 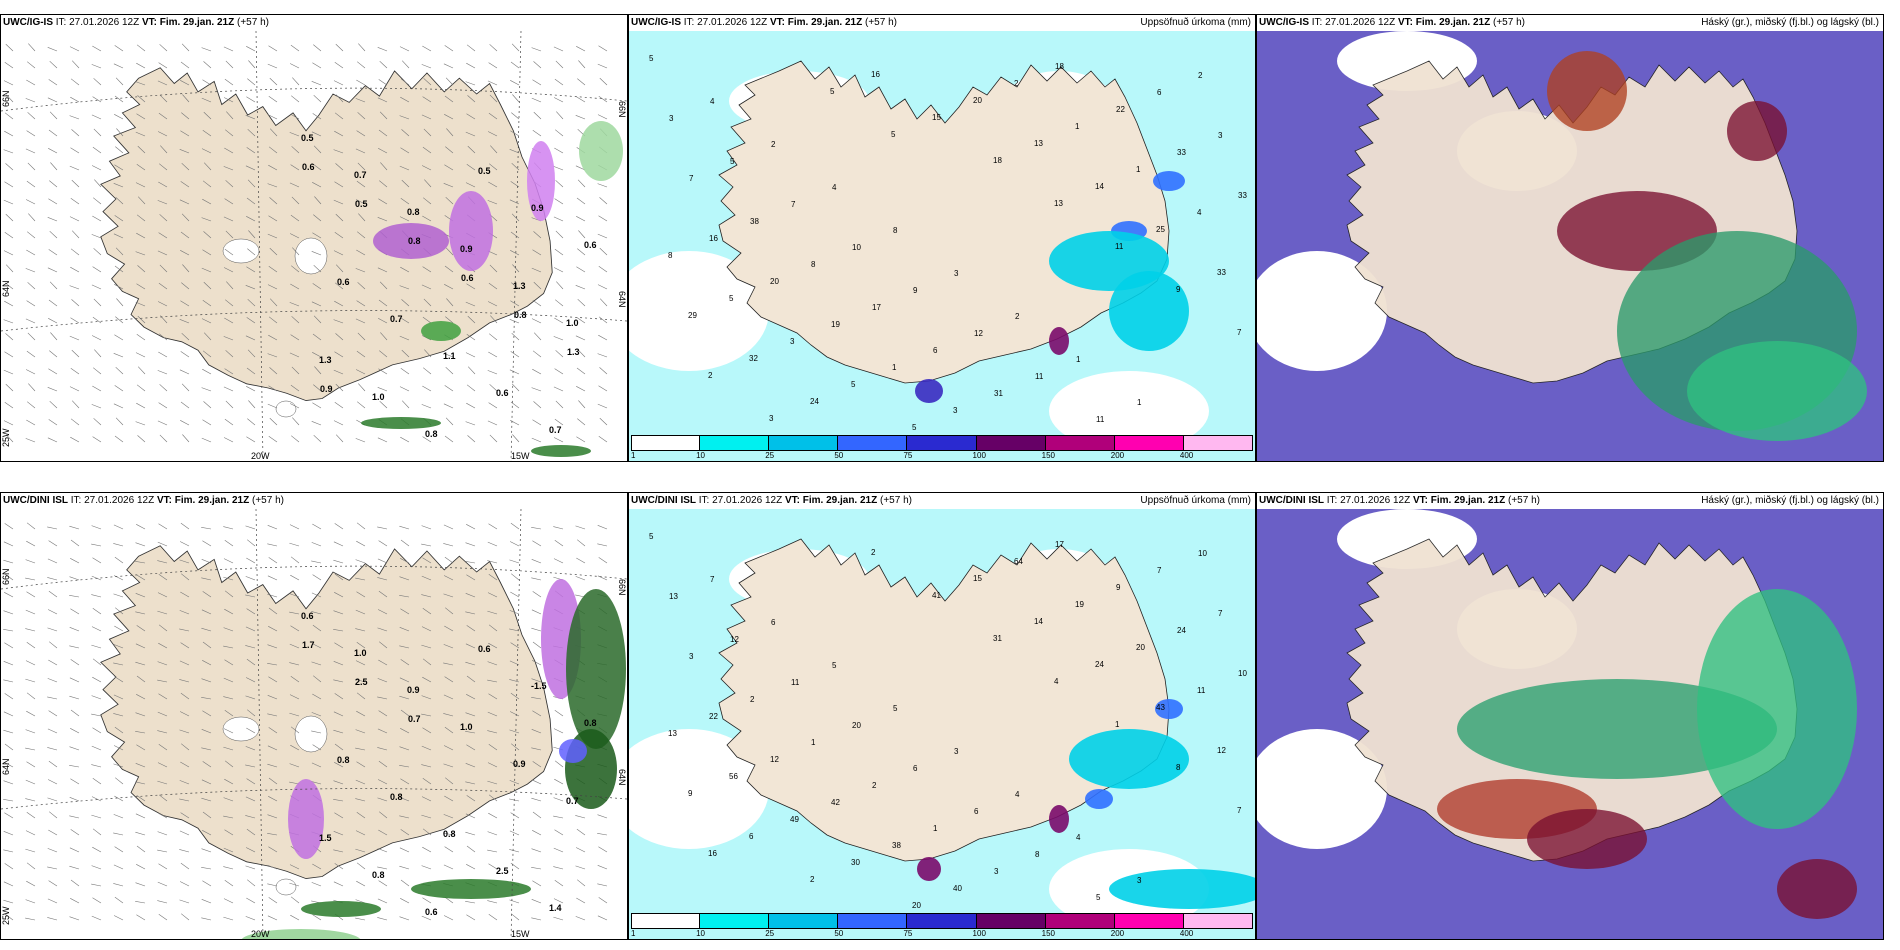 What do you see at coordinates (326, 712) in the screenshot?
I see `iceland-landmass` at bounding box center [326, 712].